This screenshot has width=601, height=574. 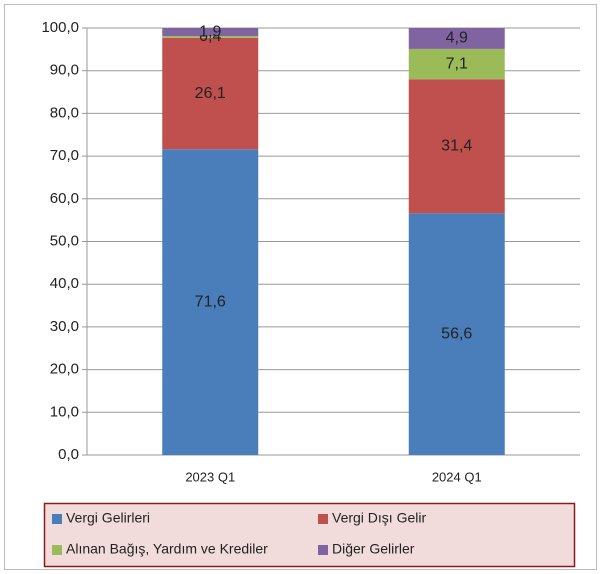 What do you see at coordinates (373, 549) in the screenshot?
I see `legend-label: Diğer Gelirler` at bounding box center [373, 549].